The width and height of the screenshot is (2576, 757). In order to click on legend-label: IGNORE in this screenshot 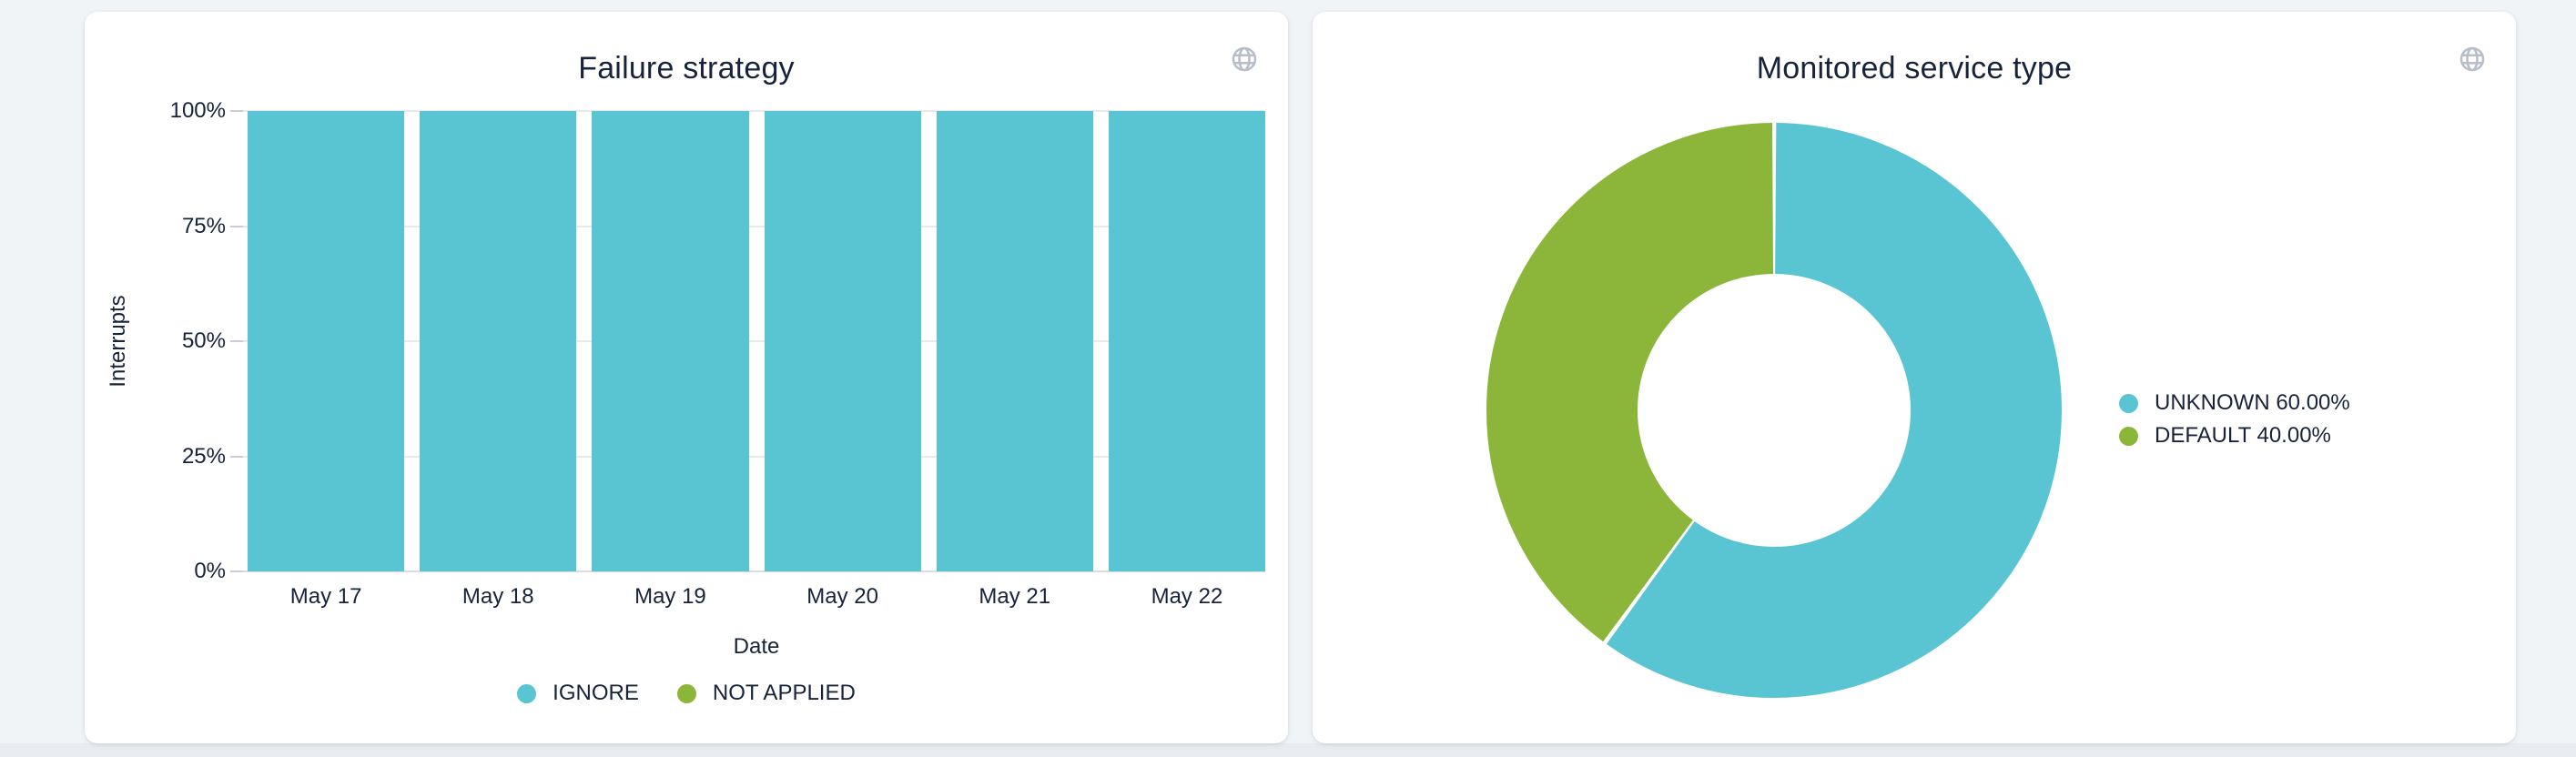, I will do `click(596, 693)`.